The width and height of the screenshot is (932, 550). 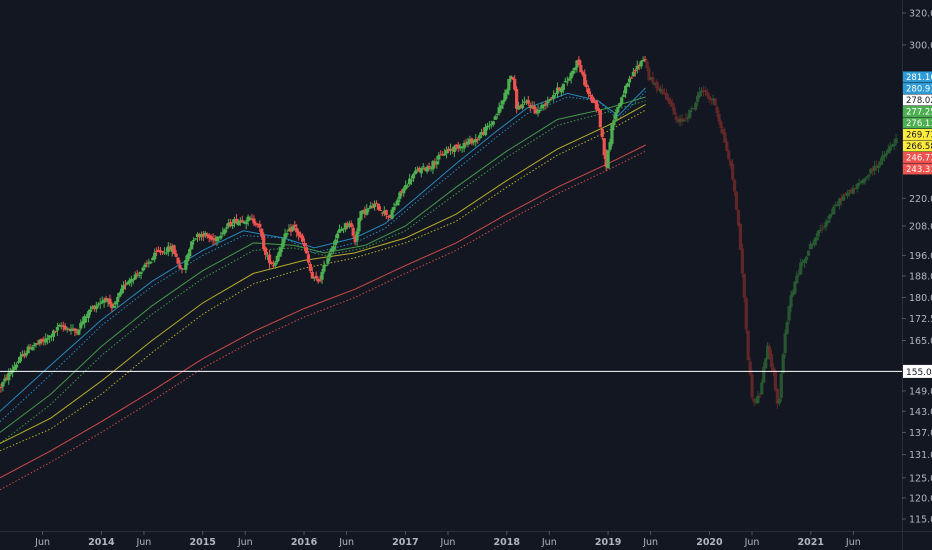 I want to click on y-tick-label: 143.00, so click(x=920, y=412).